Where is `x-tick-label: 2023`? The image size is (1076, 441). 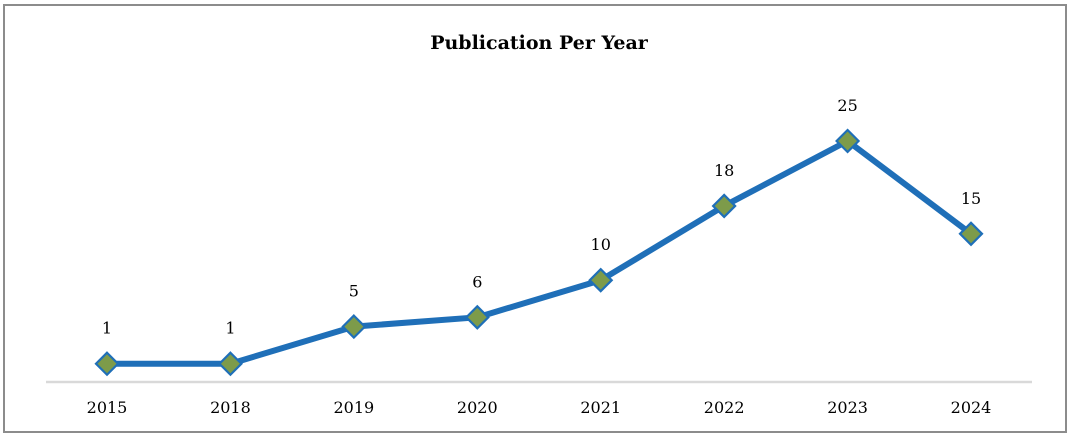
x-tick-label: 2023 is located at coordinates (847, 407).